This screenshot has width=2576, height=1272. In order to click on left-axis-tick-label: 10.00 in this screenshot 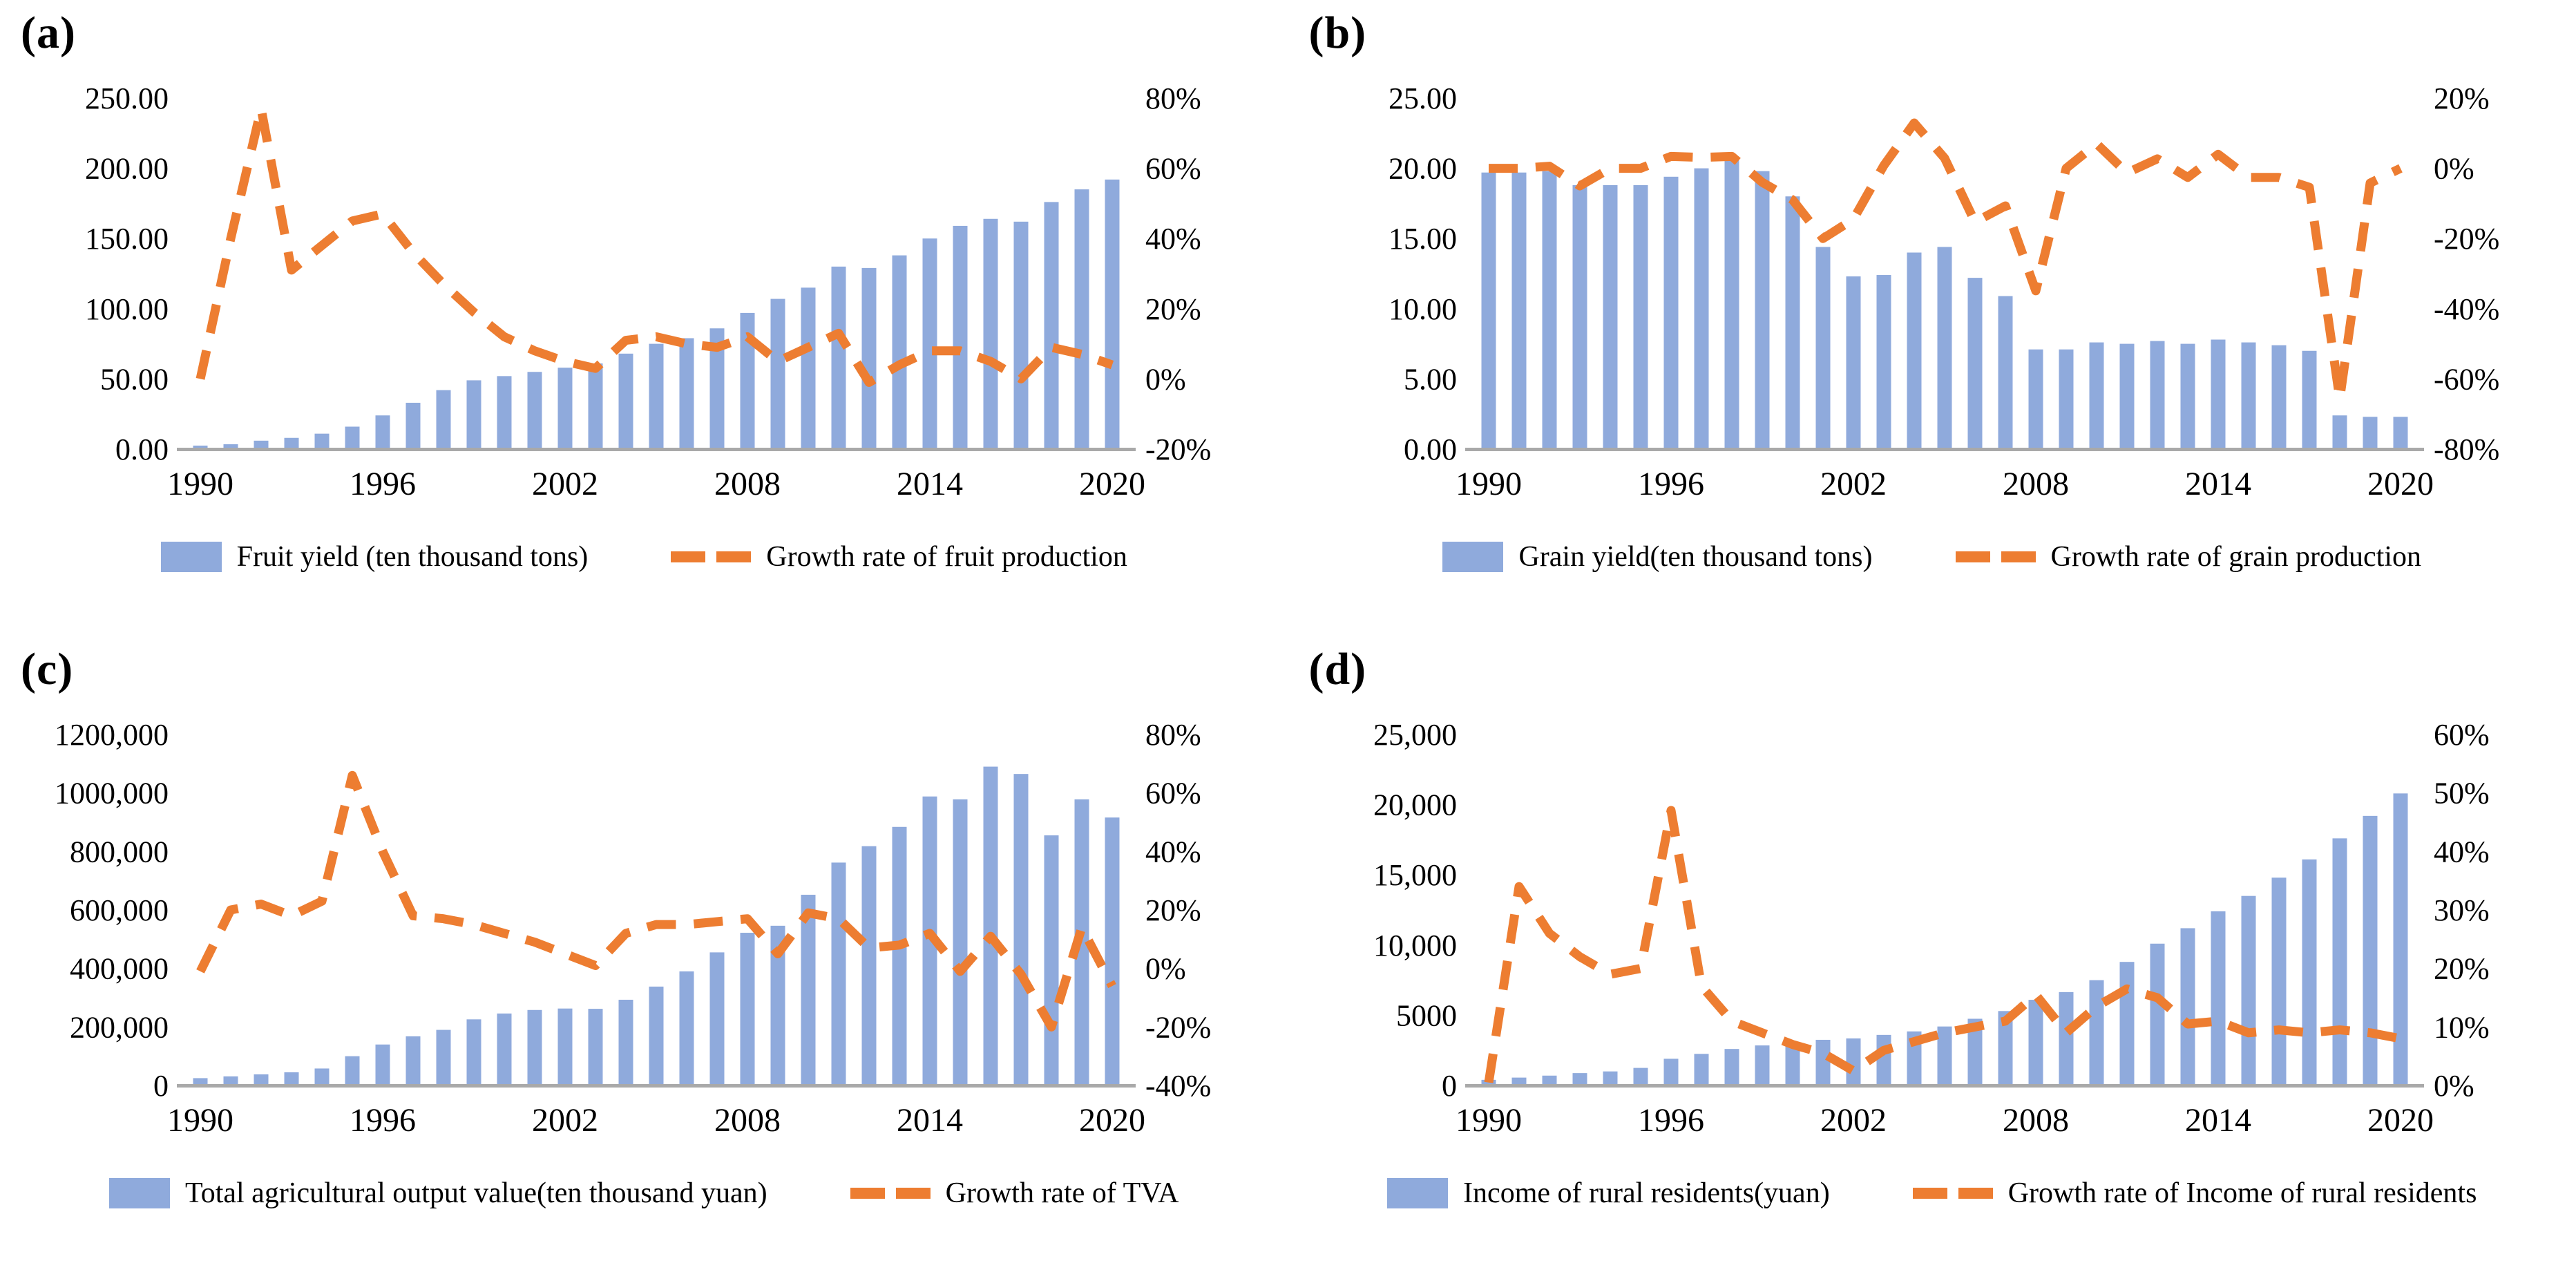, I will do `click(1423, 309)`.